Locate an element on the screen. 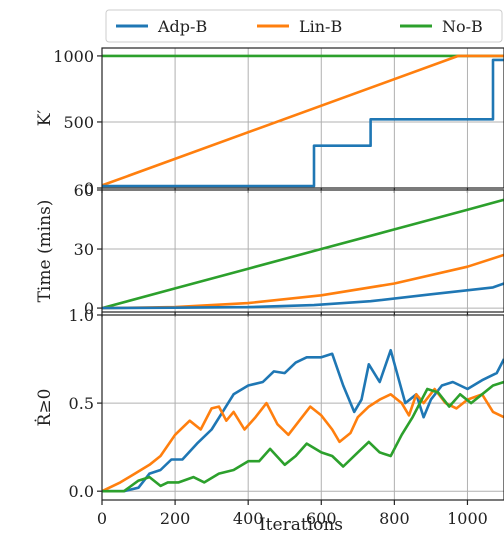 The width and height of the screenshot is (504, 535). legend-frame is located at coordinates (304, 26).